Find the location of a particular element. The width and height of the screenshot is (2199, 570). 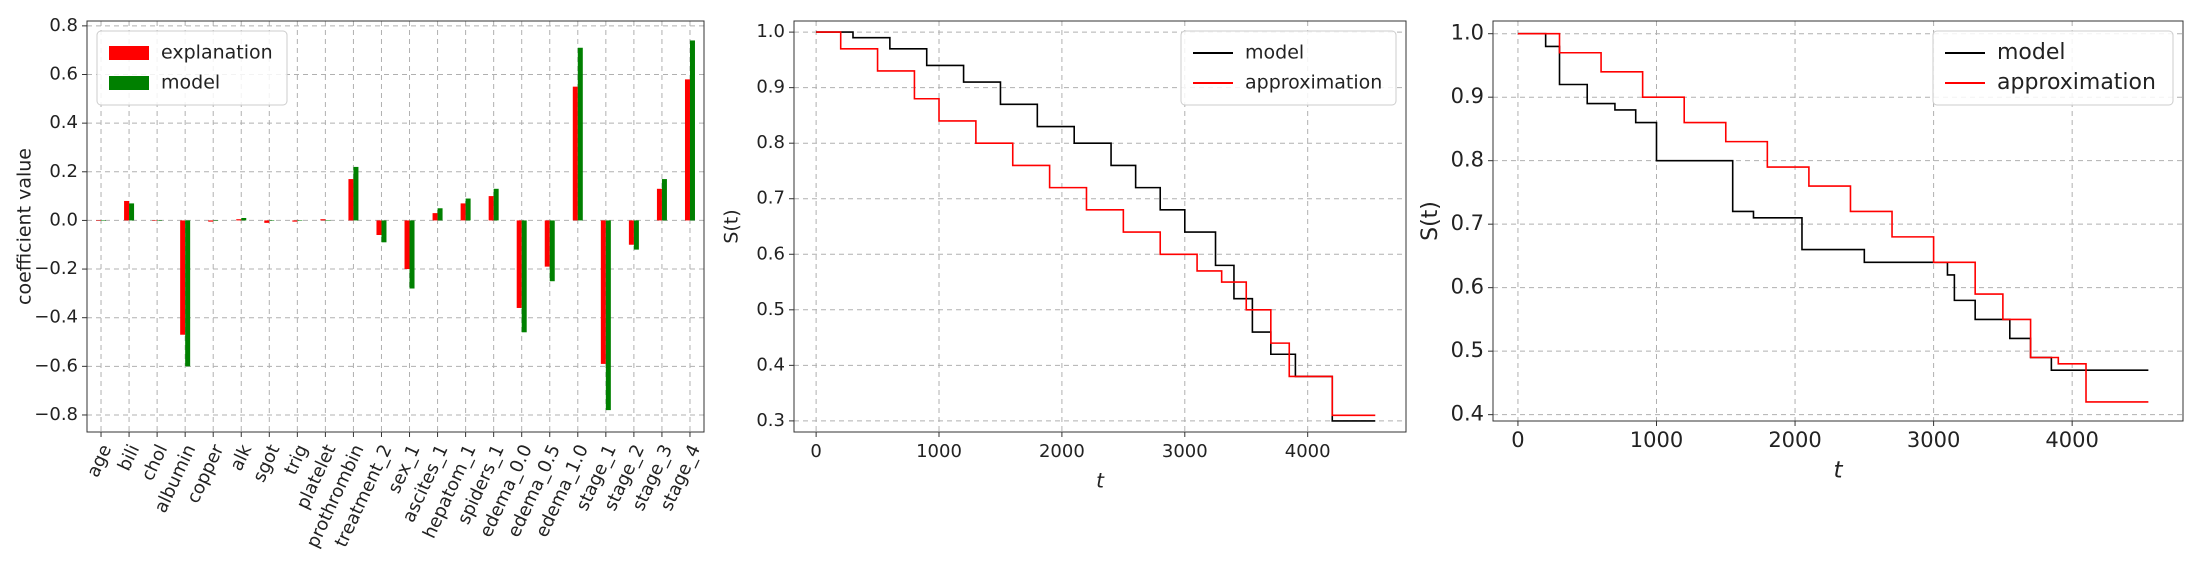

x-tick-label: age is located at coordinates (99, 460).